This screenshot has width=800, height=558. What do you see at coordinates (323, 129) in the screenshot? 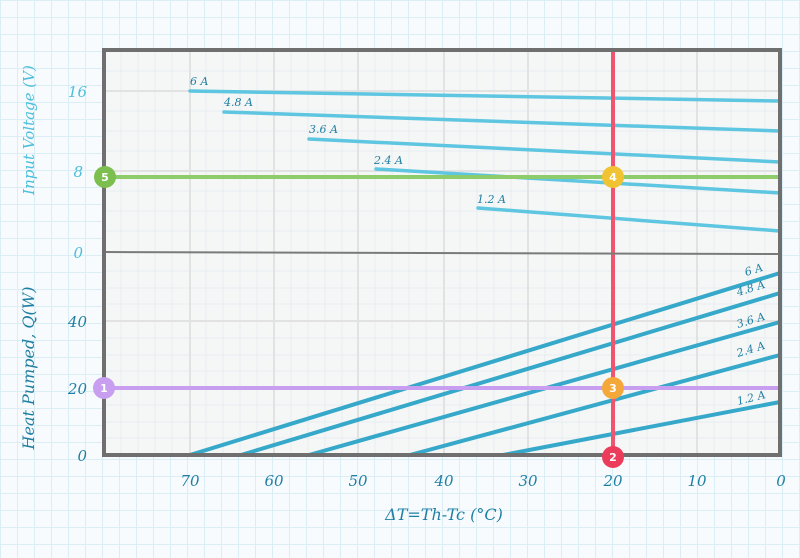
I see `label-3.6A-top: 3.6 A` at bounding box center [323, 129].